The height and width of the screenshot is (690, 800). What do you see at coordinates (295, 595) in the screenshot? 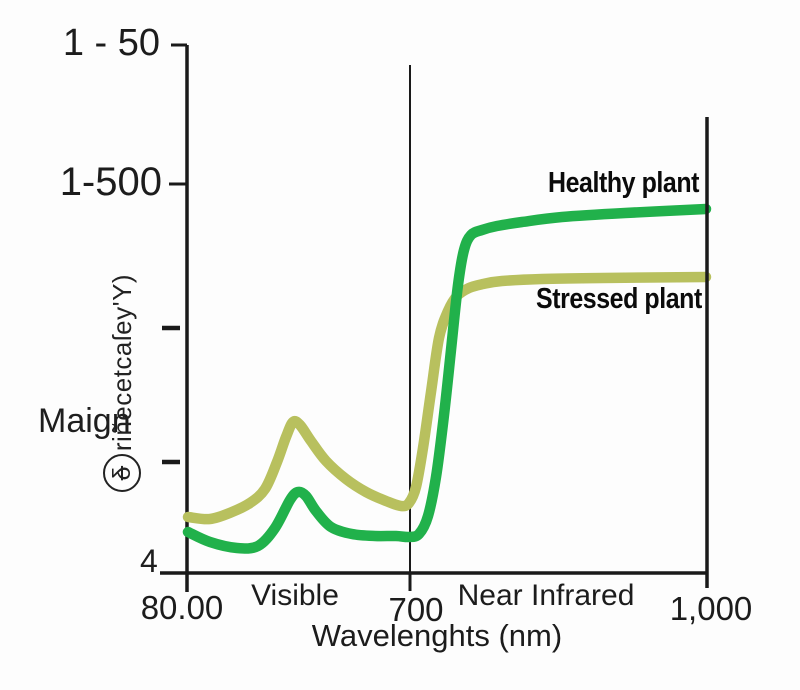
I see `region-label-visible: Visible` at bounding box center [295, 595].